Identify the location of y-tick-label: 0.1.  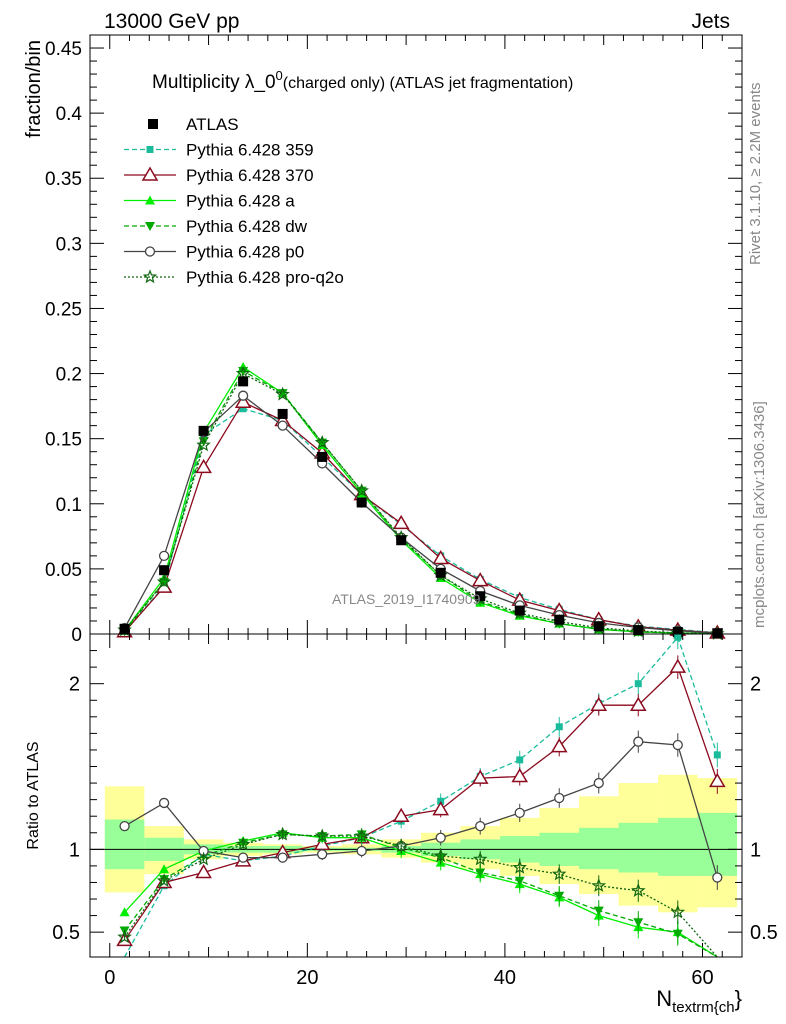
(69, 505).